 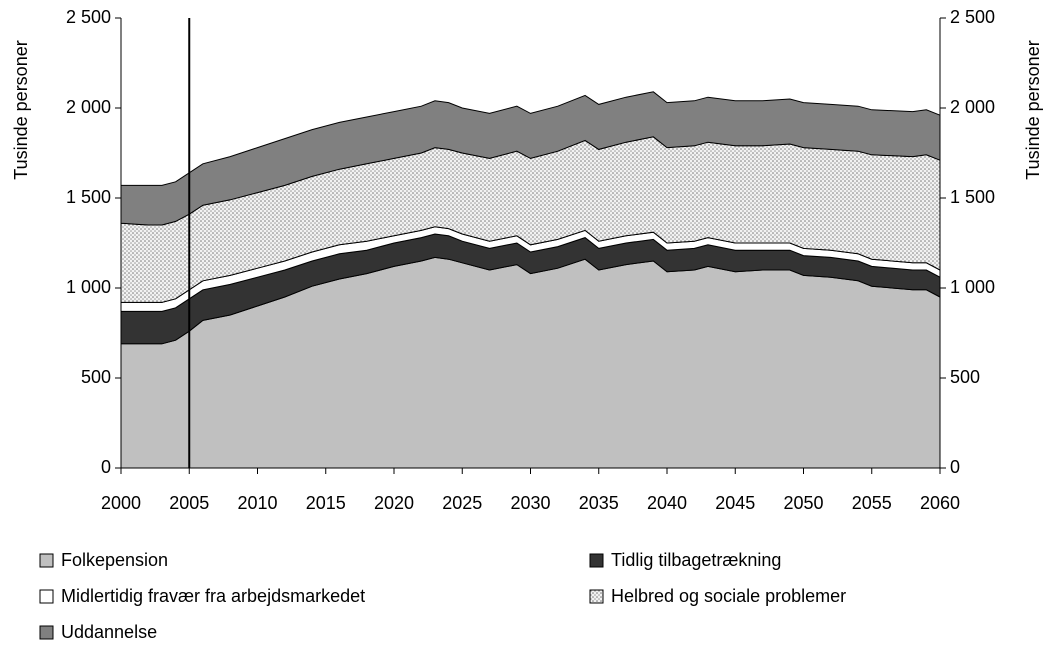 What do you see at coordinates (213, 596) in the screenshot?
I see `legend-label: Midlertidig fravær fra arbejdsmarkedet` at bounding box center [213, 596].